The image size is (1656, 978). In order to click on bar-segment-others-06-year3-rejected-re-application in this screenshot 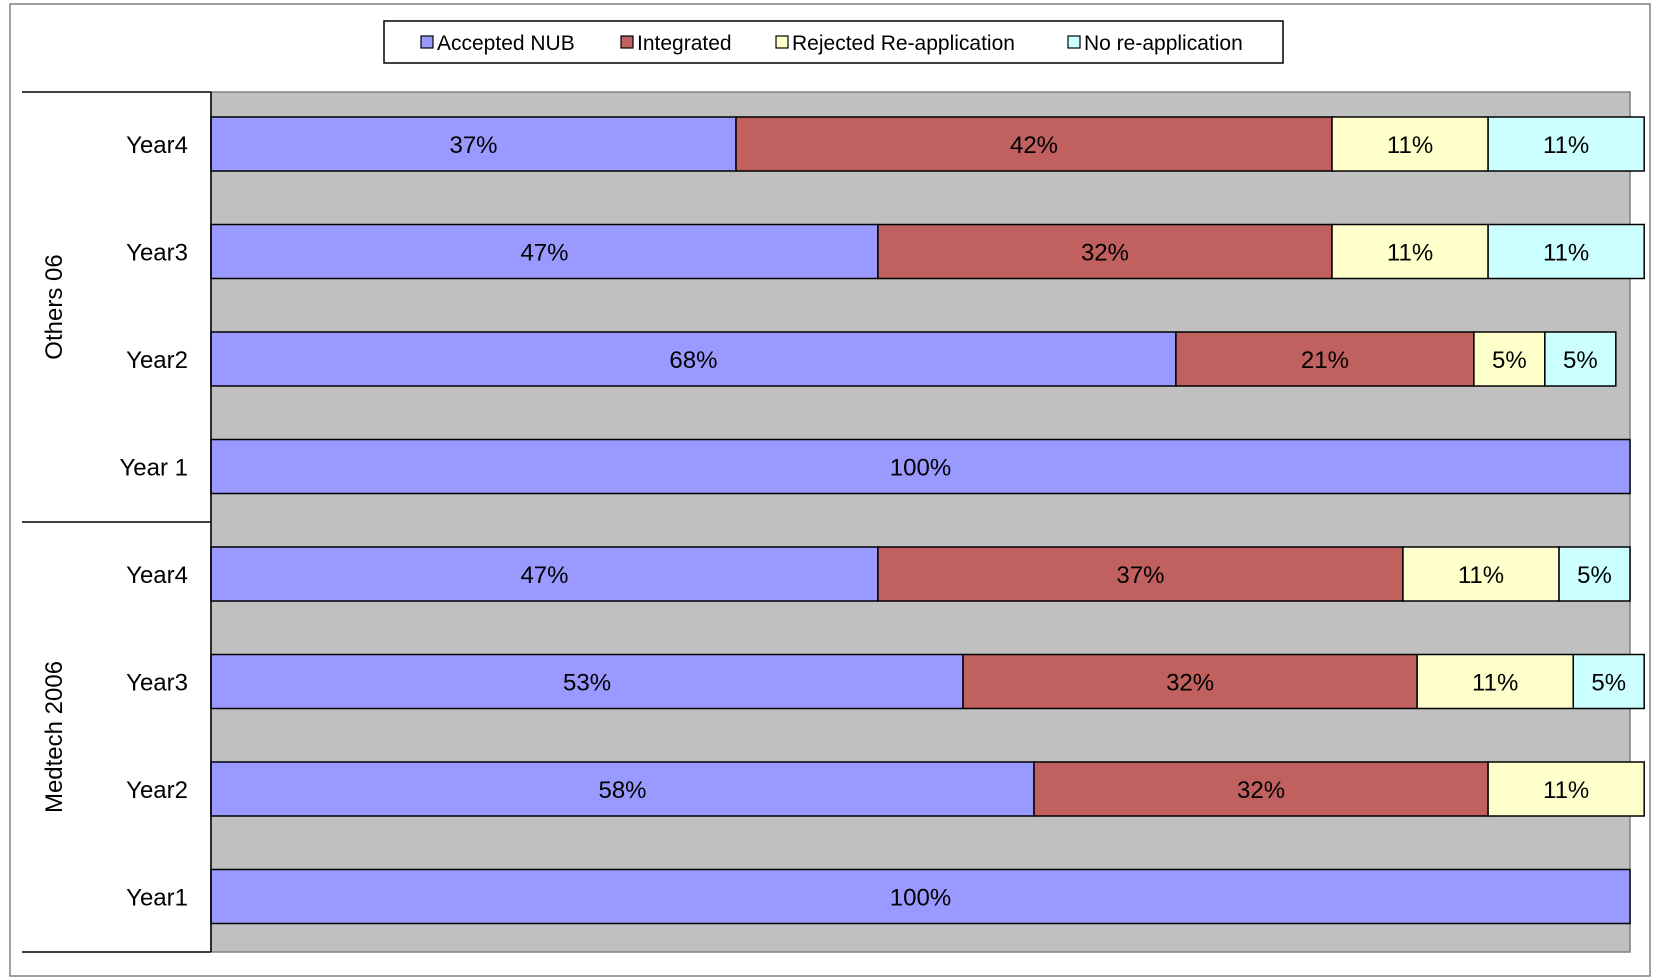, I will do `click(1410, 251)`.